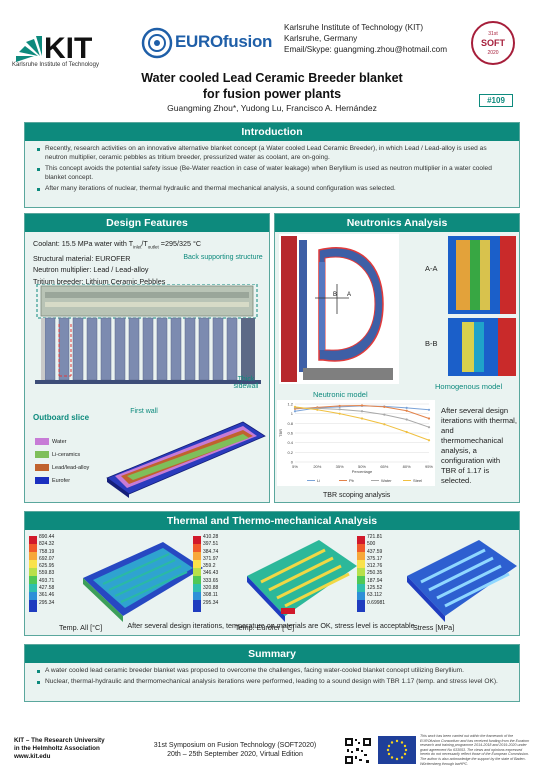 This screenshot has width=544, height=768. Describe the element at coordinates (361, 574) in the screenshot. I see `colorbar-stress` at that location.